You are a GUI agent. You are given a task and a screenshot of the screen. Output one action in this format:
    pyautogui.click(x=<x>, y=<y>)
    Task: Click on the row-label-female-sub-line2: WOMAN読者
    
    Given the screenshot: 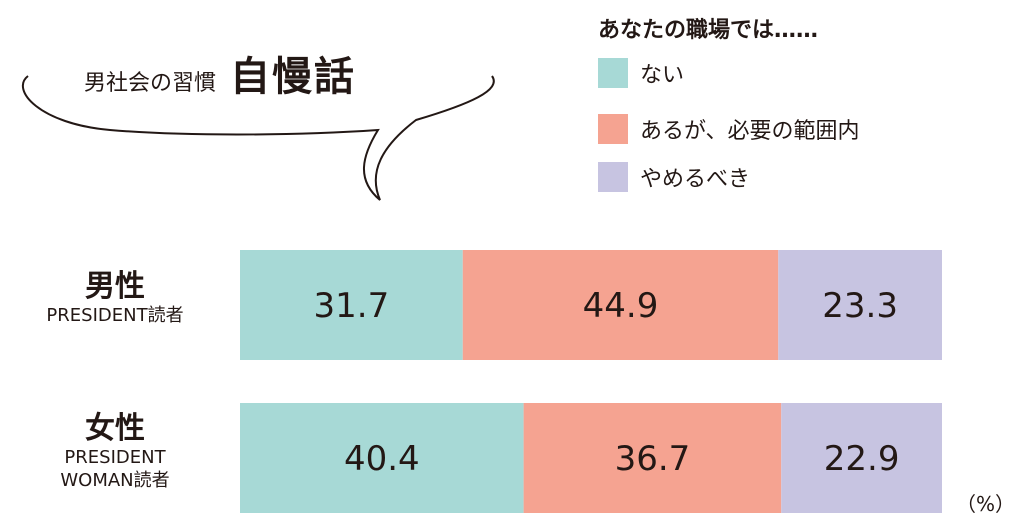 What is the action you would take?
    pyautogui.click(x=115, y=480)
    